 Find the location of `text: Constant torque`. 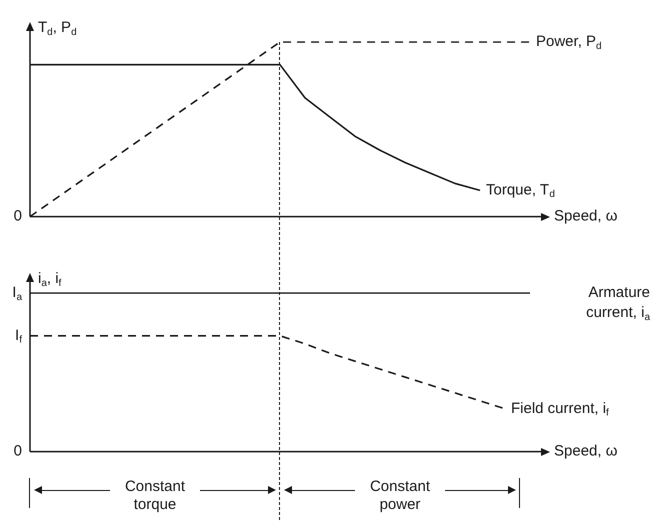

text: Constant torque is located at coordinates (155, 496).